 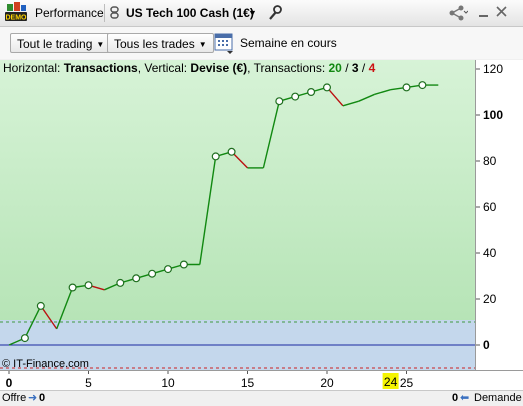 I want to click on offer-label: Offre, so click(x=14, y=398).